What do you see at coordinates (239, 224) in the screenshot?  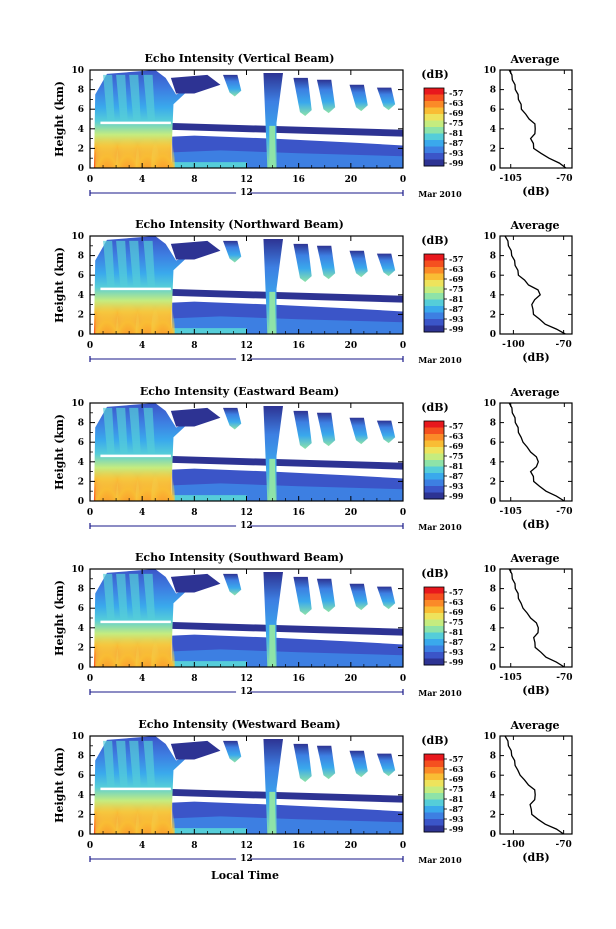 I see `chart-title: Echo Intensity (Northward Beam)` at bounding box center [239, 224].